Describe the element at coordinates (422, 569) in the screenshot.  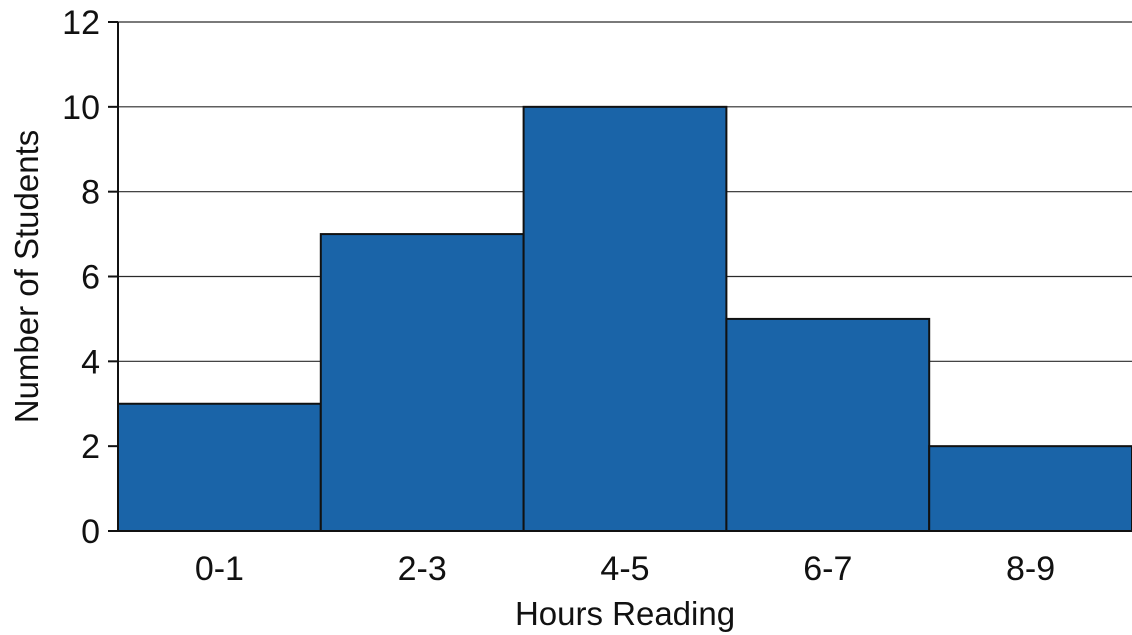
I see `x-tick-label: 2-3` at that location.